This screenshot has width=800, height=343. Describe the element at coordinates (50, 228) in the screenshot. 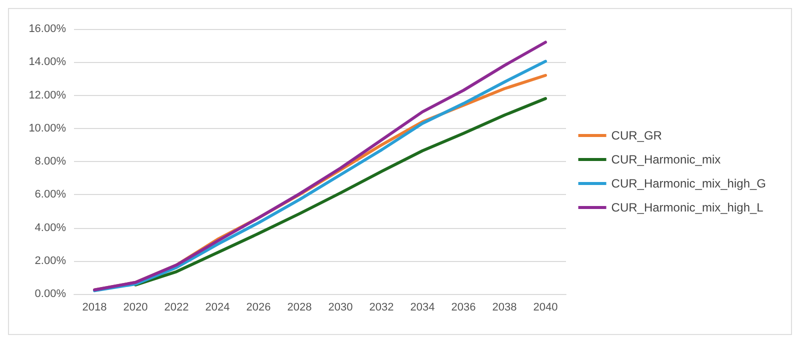

I see `y-tick-label: 4.00%` at that location.